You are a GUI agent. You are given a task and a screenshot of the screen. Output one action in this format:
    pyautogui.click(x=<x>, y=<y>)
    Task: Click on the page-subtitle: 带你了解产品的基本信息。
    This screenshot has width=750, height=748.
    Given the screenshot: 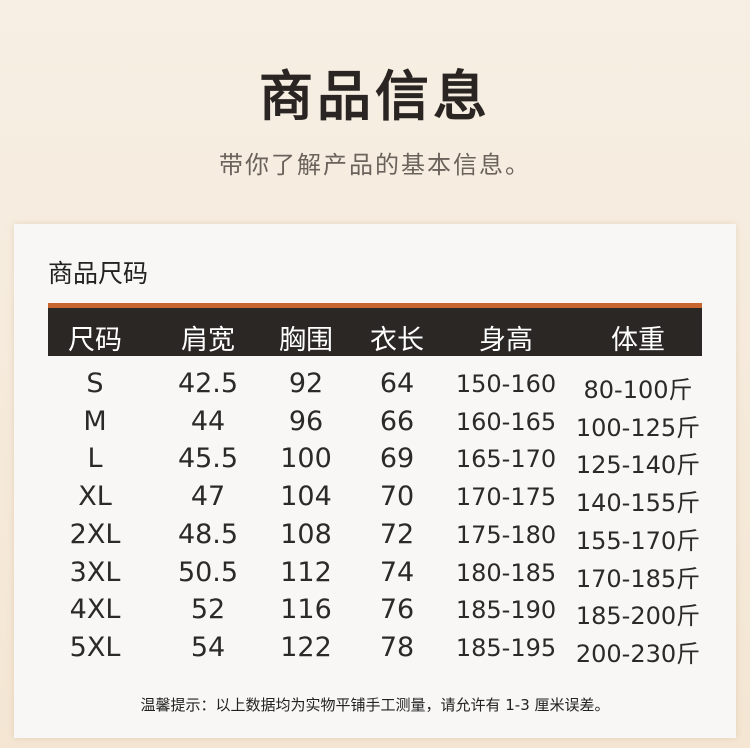 What is the action you would take?
    pyautogui.click(x=375, y=165)
    